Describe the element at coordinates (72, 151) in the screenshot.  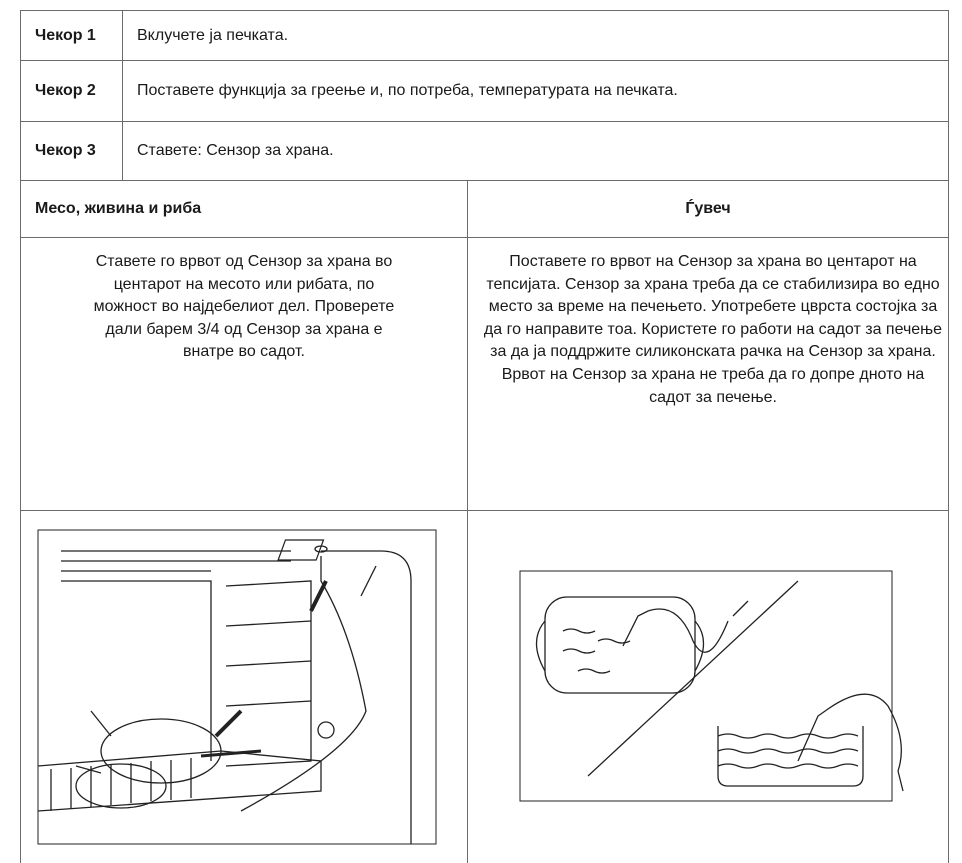
I see `step-label: Чекор 3` at that location.